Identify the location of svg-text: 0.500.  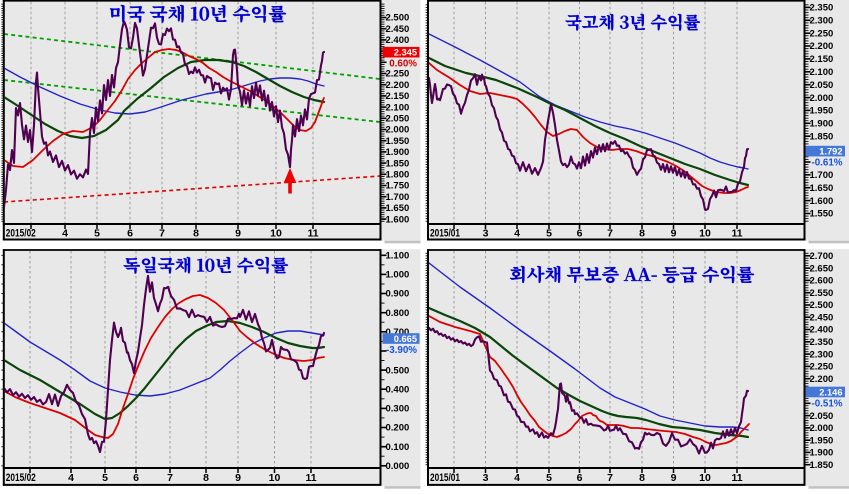
(398, 370).